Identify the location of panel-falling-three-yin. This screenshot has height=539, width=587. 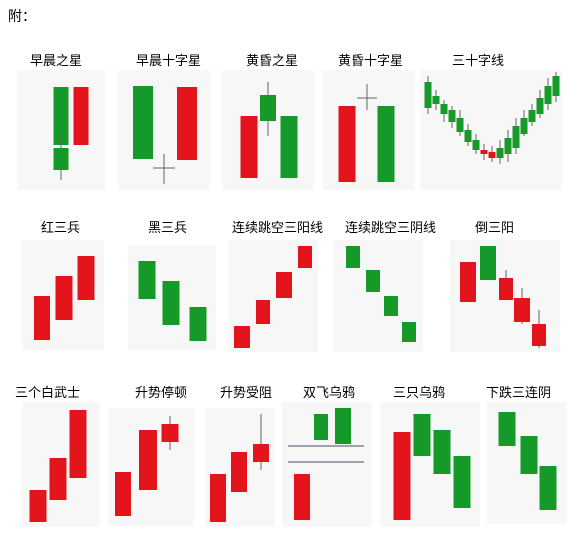
(527, 463).